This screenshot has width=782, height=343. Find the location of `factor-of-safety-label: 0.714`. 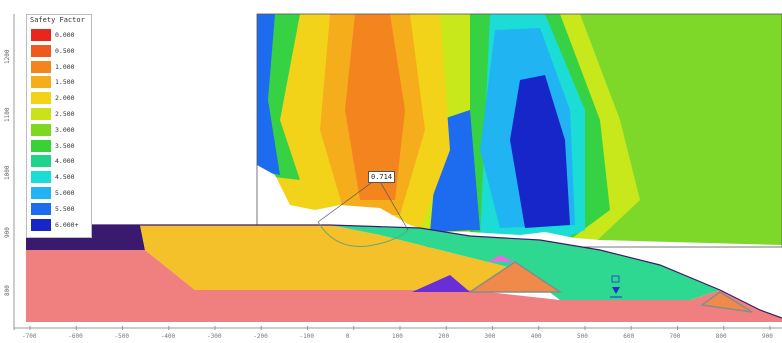

factor-of-safety-label: 0.714 is located at coordinates (382, 177).